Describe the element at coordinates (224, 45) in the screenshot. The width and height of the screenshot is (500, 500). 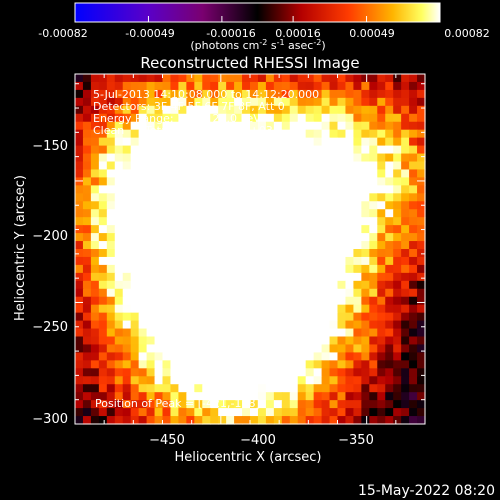
I see `units-prefix: (photons cm` at that location.